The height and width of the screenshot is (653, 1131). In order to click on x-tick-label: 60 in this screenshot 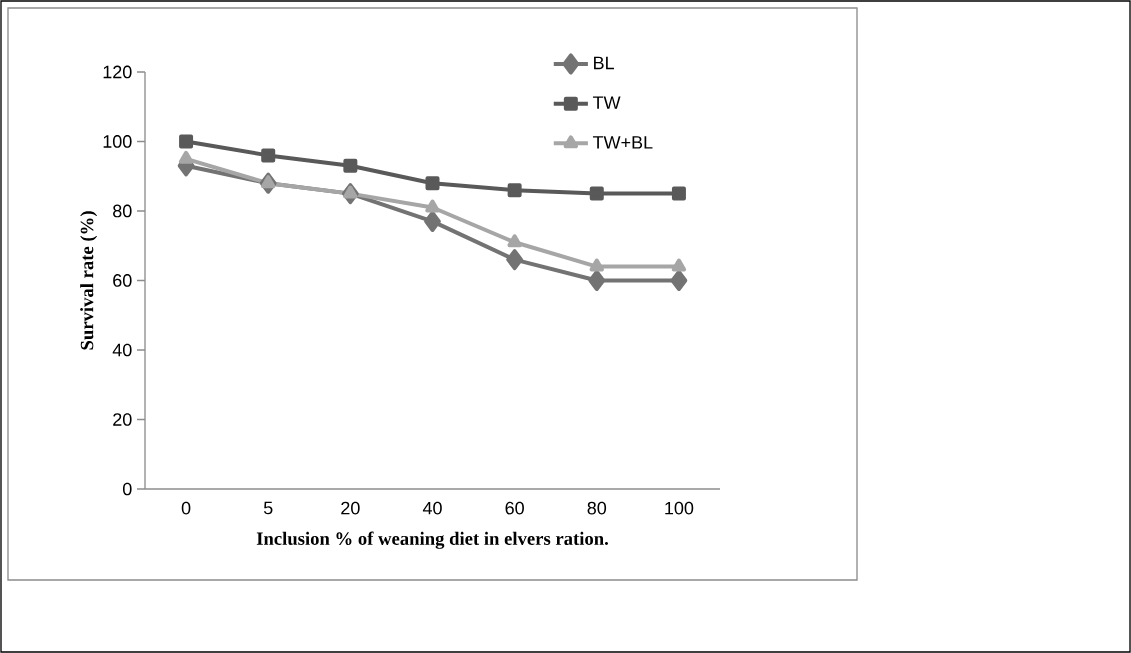, I will do `click(514, 508)`.